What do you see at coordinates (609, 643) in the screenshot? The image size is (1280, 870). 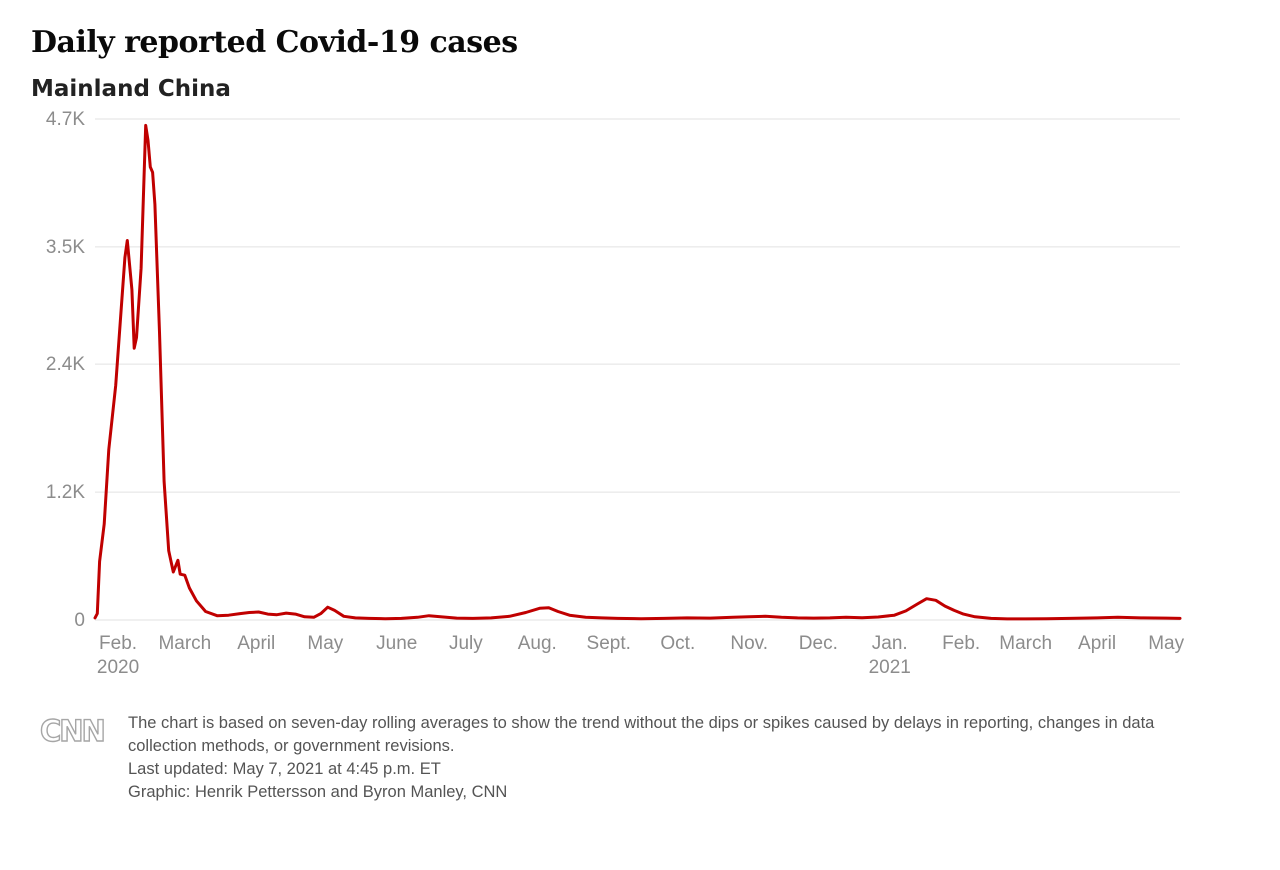 I see `x-tick-label: Sept.` at bounding box center [609, 643].